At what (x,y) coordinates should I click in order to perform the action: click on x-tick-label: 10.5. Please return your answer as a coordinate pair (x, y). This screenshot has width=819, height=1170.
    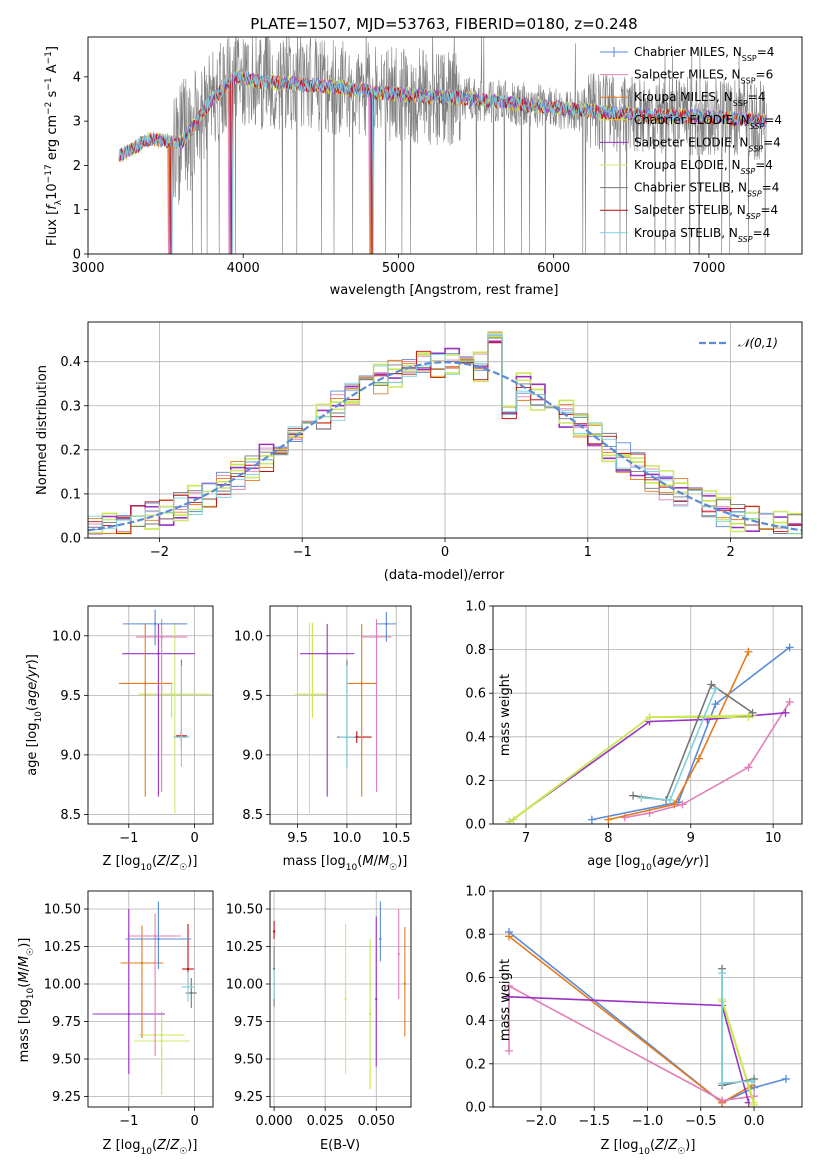
    Looking at the image, I should click on (396, 838).